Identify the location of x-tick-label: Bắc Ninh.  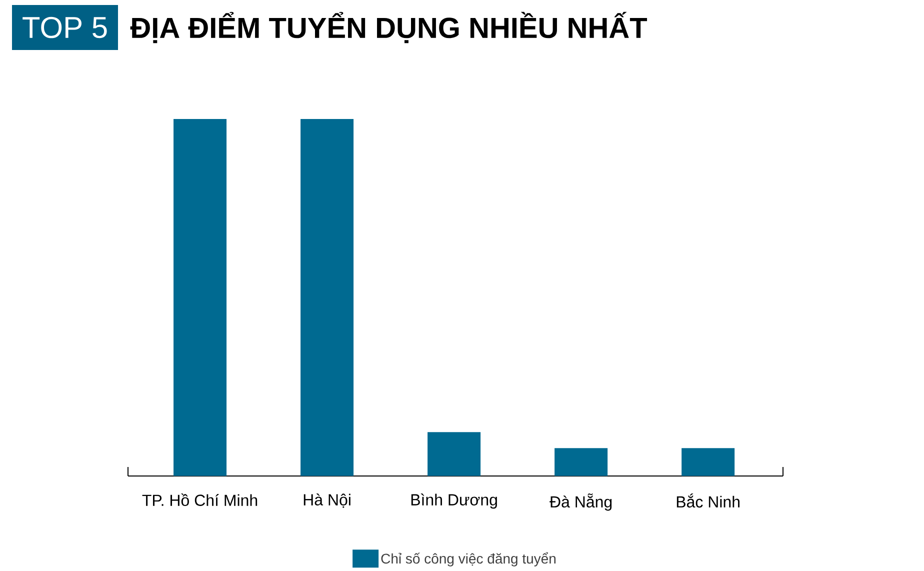
(708, 501).